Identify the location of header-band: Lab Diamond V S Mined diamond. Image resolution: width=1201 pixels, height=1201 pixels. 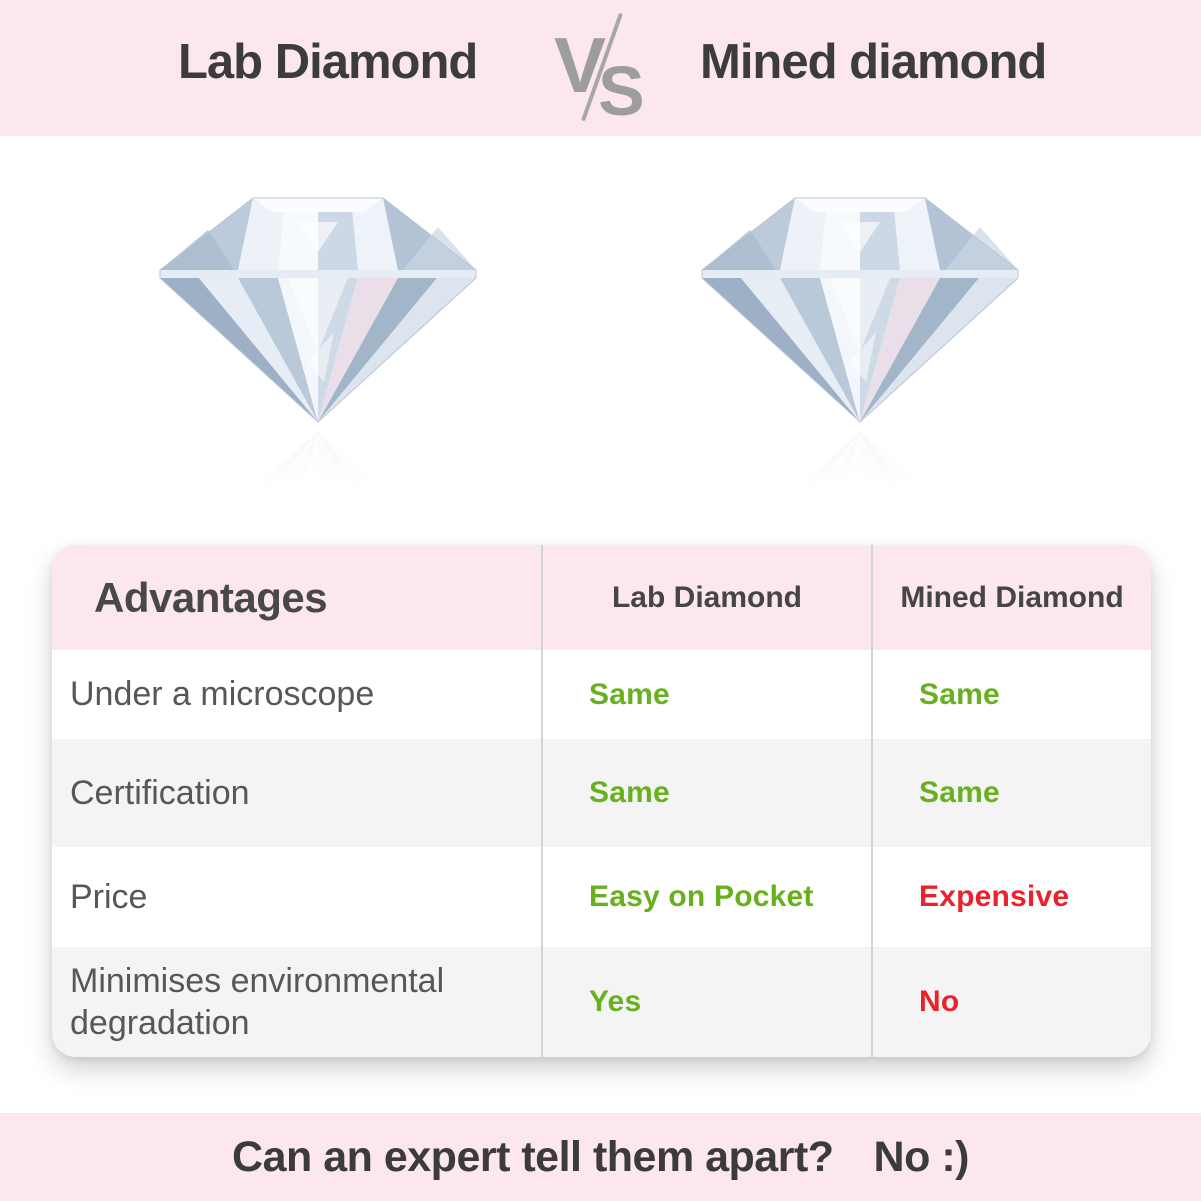
(600, 68).